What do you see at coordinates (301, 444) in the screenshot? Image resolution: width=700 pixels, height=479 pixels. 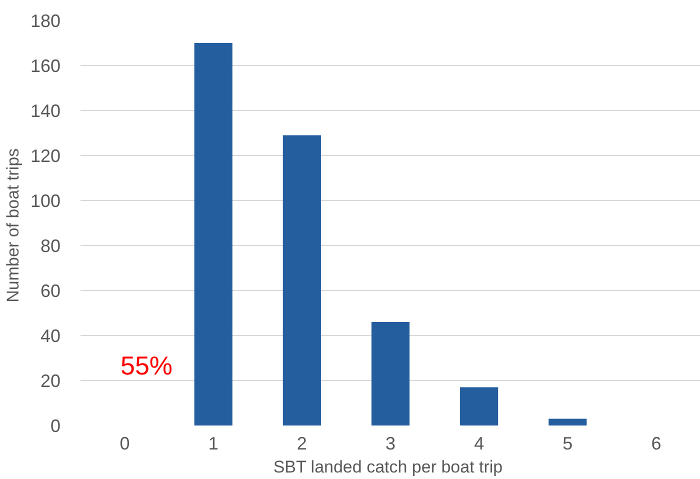 I see `x-tick-label: 2` at bounding box center [301, 444].